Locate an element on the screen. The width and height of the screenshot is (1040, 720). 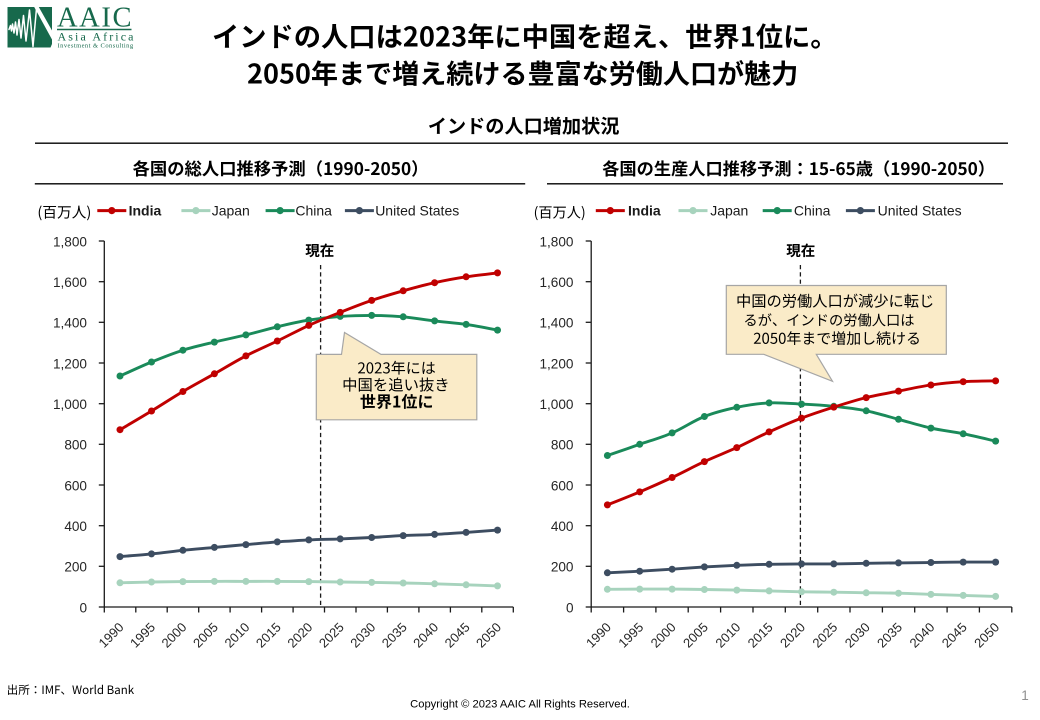
svg-text: 1 is located at coordinates (1025, 695).